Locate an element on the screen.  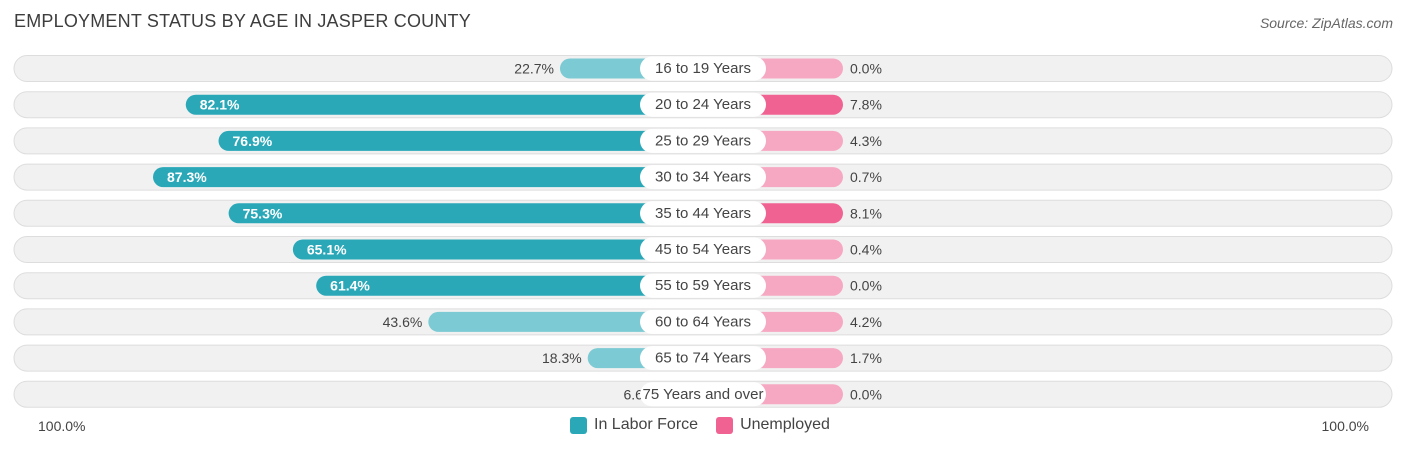
legend-item-unemployed: Unemployed is located at coordinates (773, 425).